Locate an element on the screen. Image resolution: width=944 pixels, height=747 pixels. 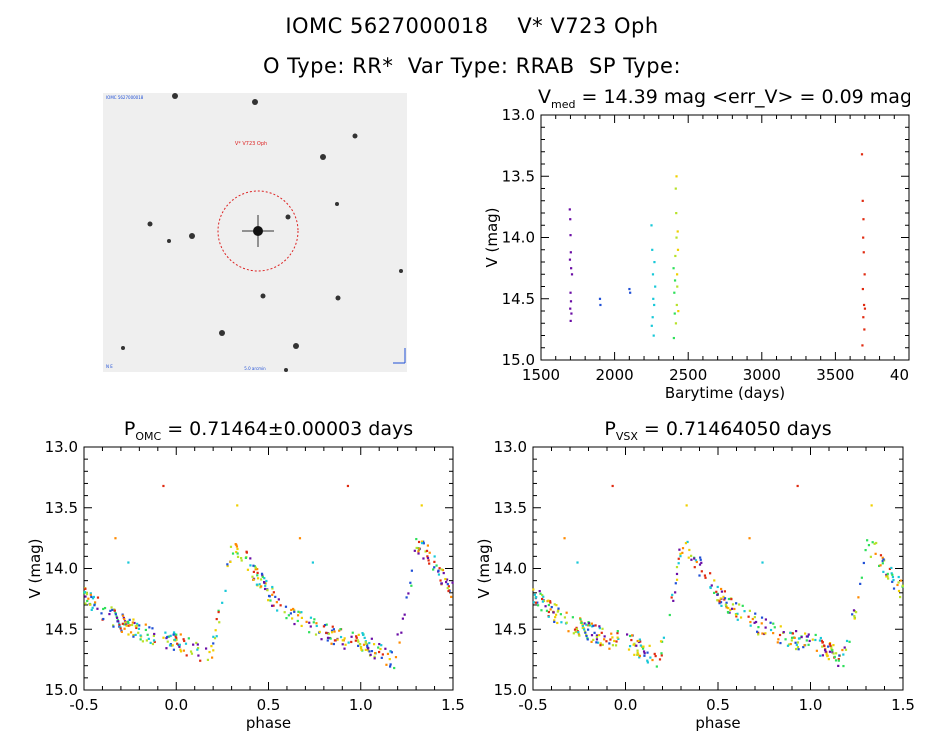
x-tick-label: 1.5 is located at coordinates (453, 705).